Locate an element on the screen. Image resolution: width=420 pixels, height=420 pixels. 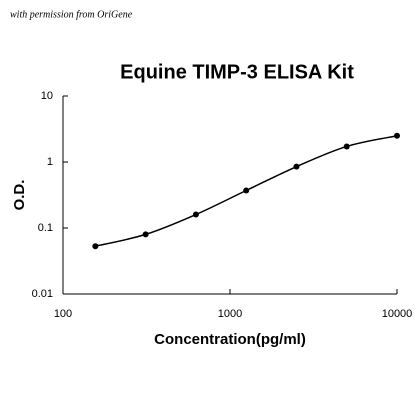
x-tick-label: 100 is located at coordinates (63, 314).